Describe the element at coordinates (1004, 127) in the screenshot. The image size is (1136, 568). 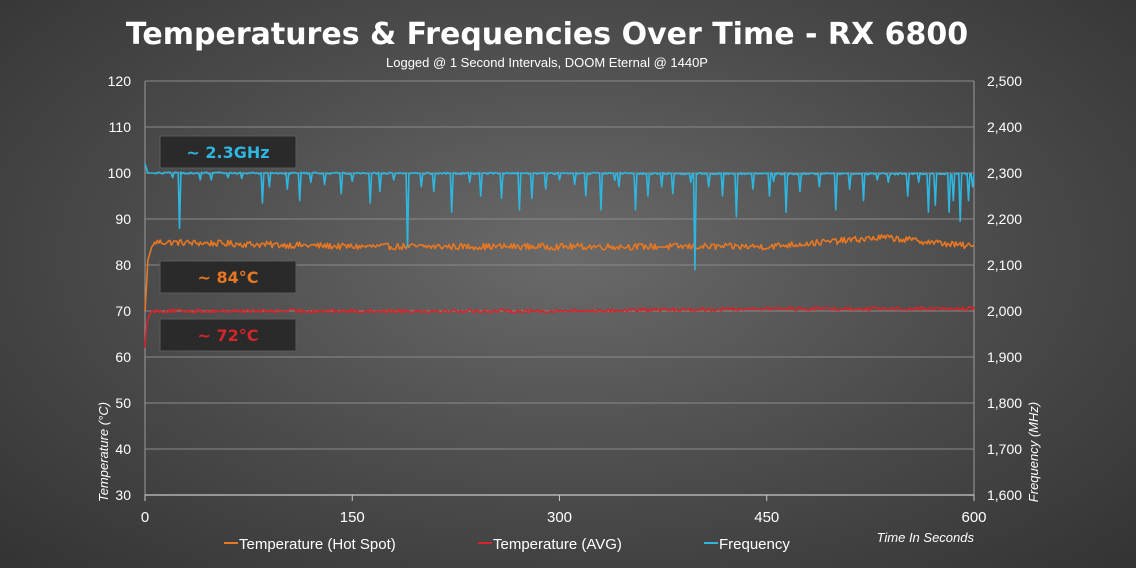
I see `y-right-tick-label: 2,400` at that location.